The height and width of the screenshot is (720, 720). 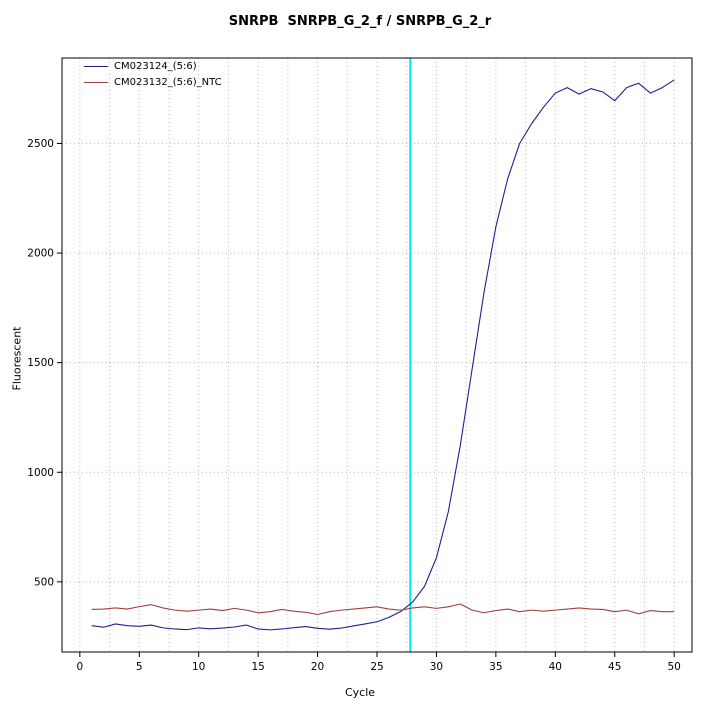 What do you see at coordinates (383, 609) in the screenshot?
I see `series-line-ntc` at bounding box center [383, 609].